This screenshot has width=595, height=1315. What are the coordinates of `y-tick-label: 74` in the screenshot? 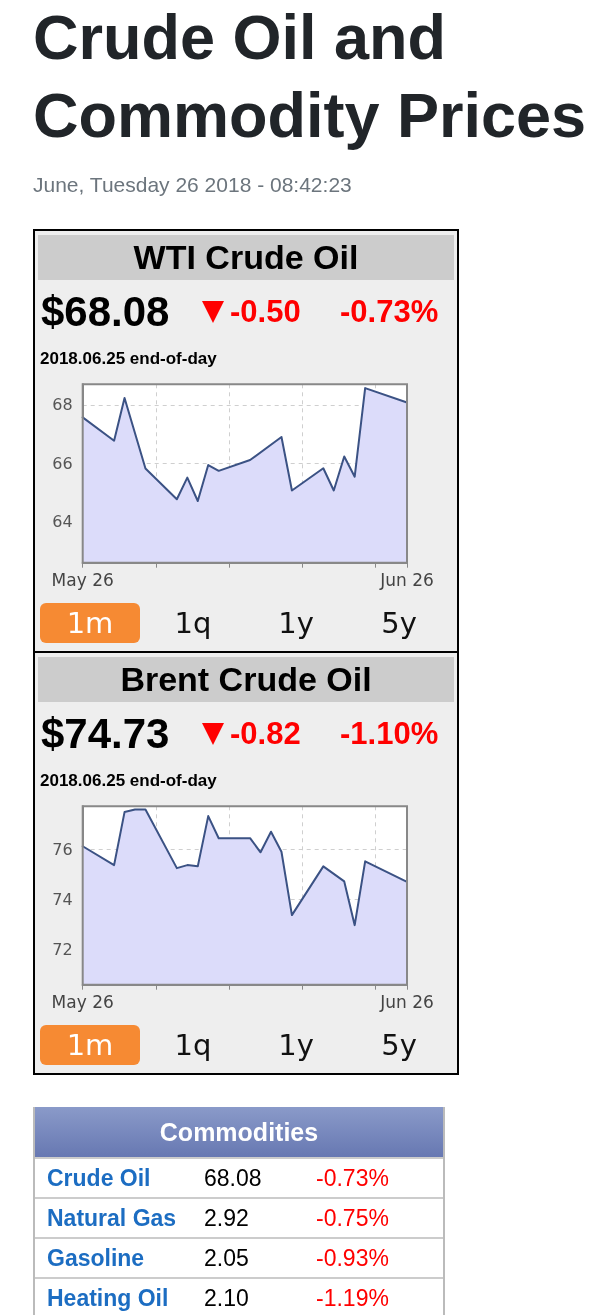 It's located at (62, 899).